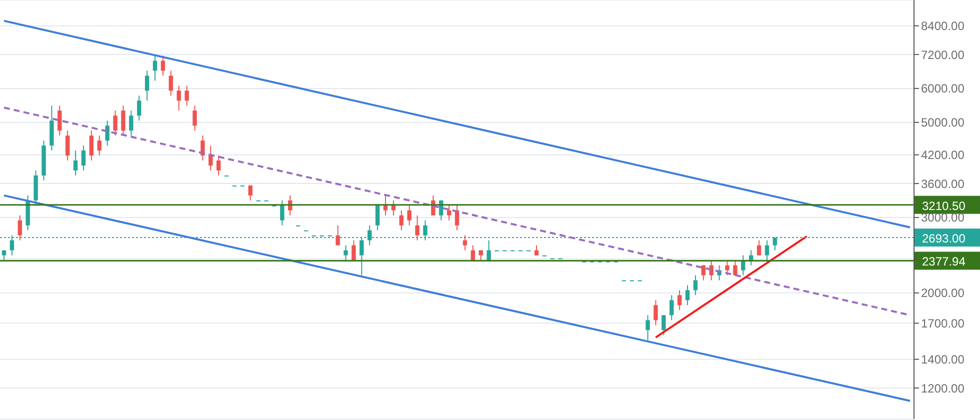 The width and height of the screenshot is (980, 420). I want to click on y-tick-label: 2000.00, so click(943, 293).